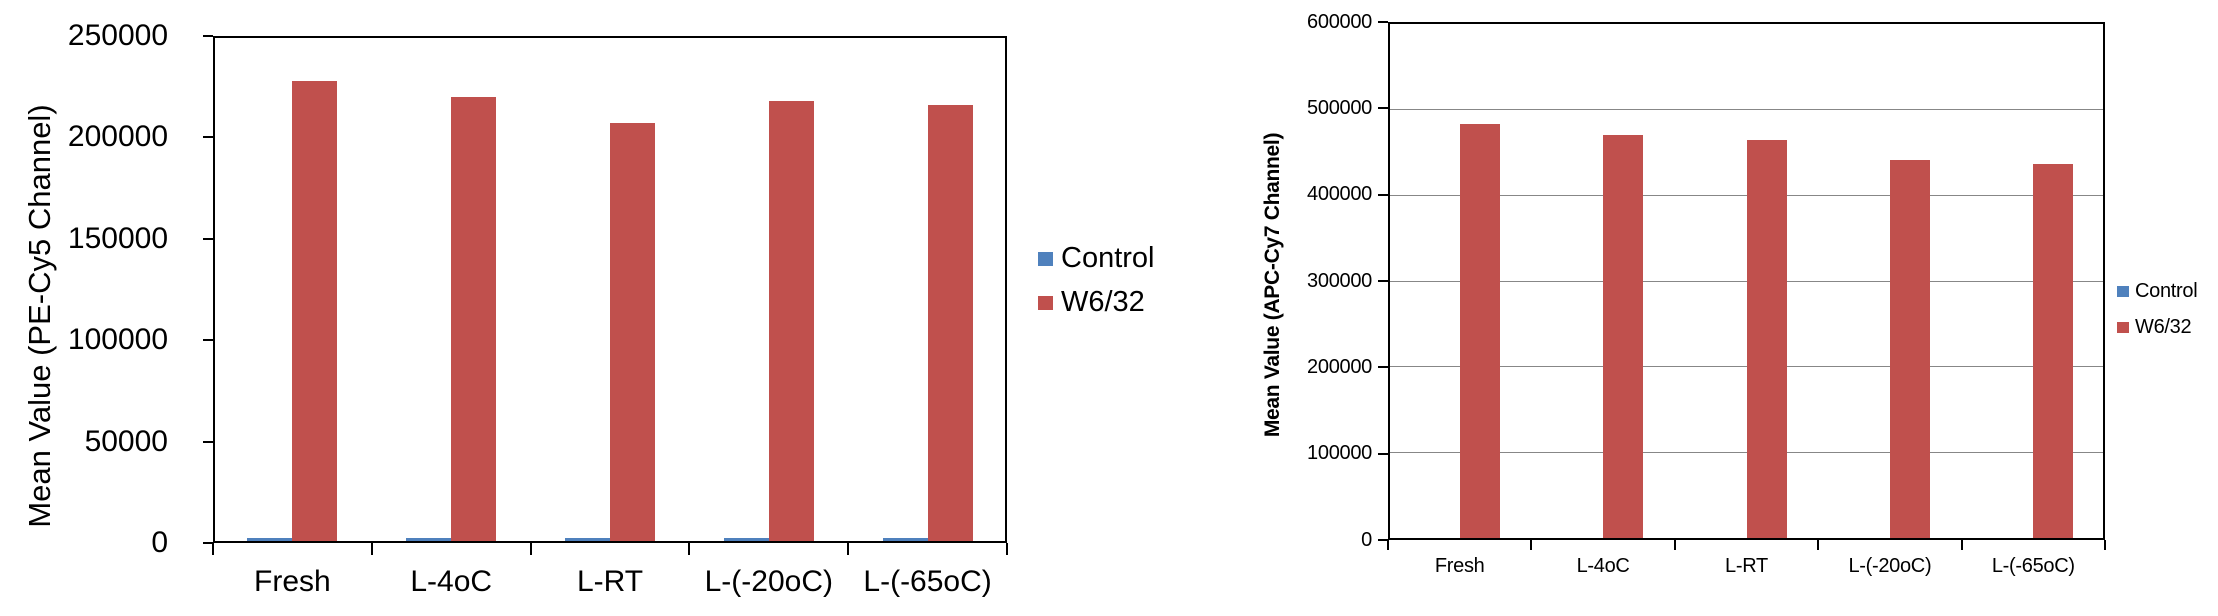 The height and width of the screenshot is (616, 2218). What do you see at coordinates (1746, 110) in the screenshot?
I see `gridline` at bounding box center [1746, 110].